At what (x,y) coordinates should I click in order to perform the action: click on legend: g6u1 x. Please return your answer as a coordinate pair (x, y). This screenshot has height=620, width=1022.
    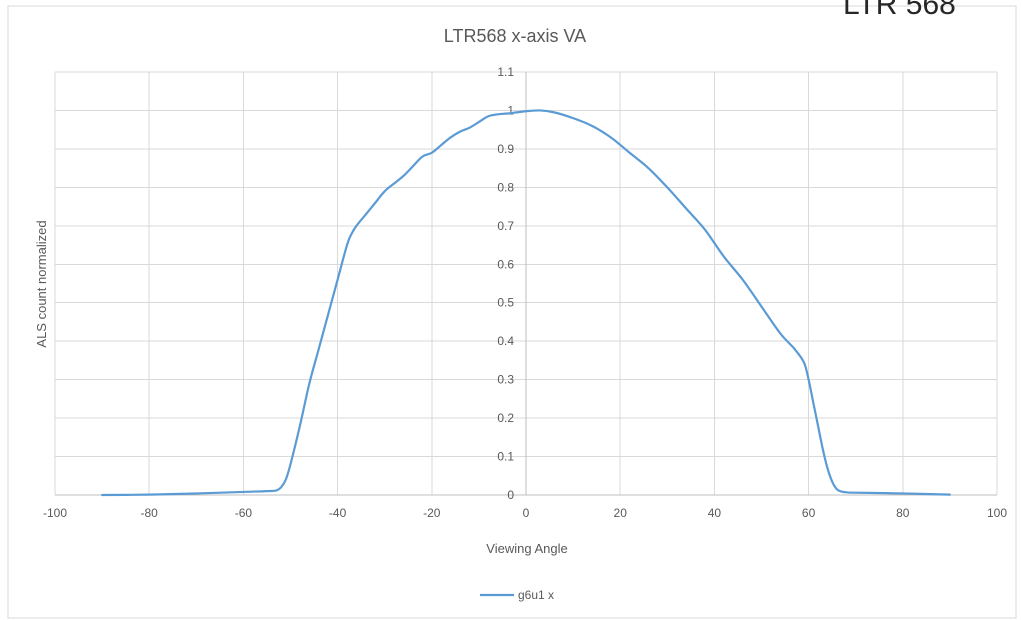
    Looking at the image, I should click on (517, 595).